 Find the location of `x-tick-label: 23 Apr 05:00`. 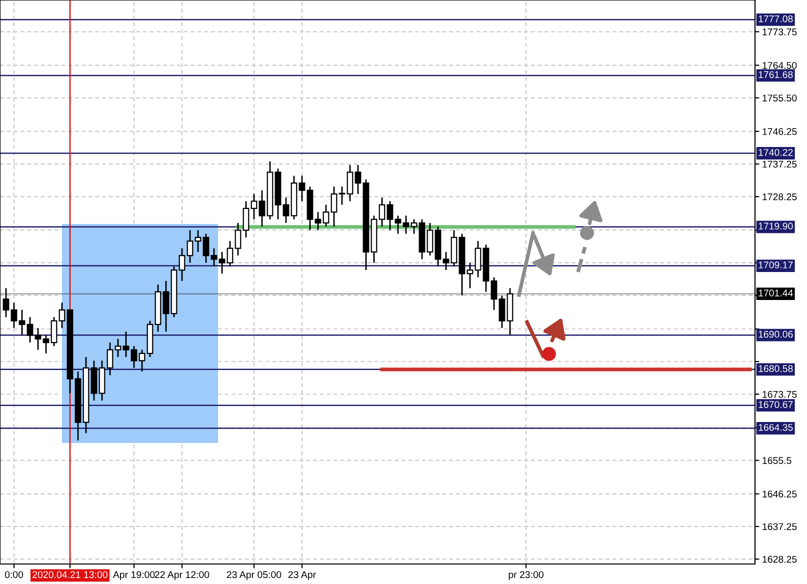

x-tick-label: 23 Apr 05:00 is located at coordinates (254, 575).